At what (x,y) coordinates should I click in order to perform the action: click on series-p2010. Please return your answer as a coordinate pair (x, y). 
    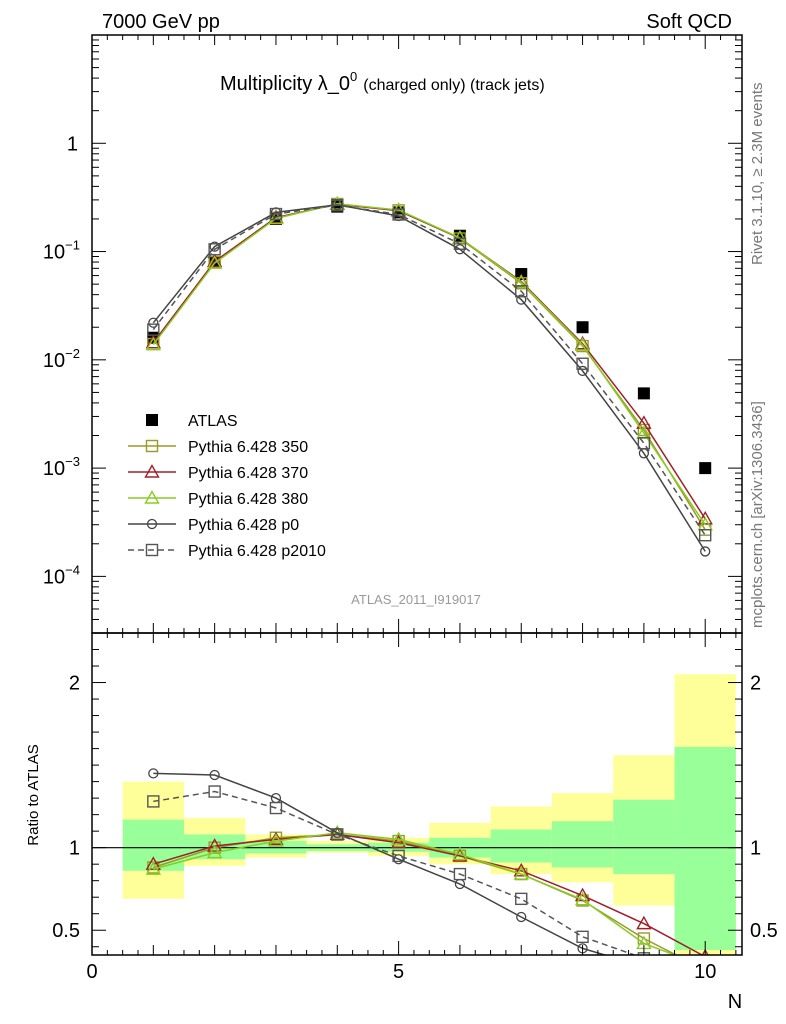
    Looking at the image, I should click on (399, 870).